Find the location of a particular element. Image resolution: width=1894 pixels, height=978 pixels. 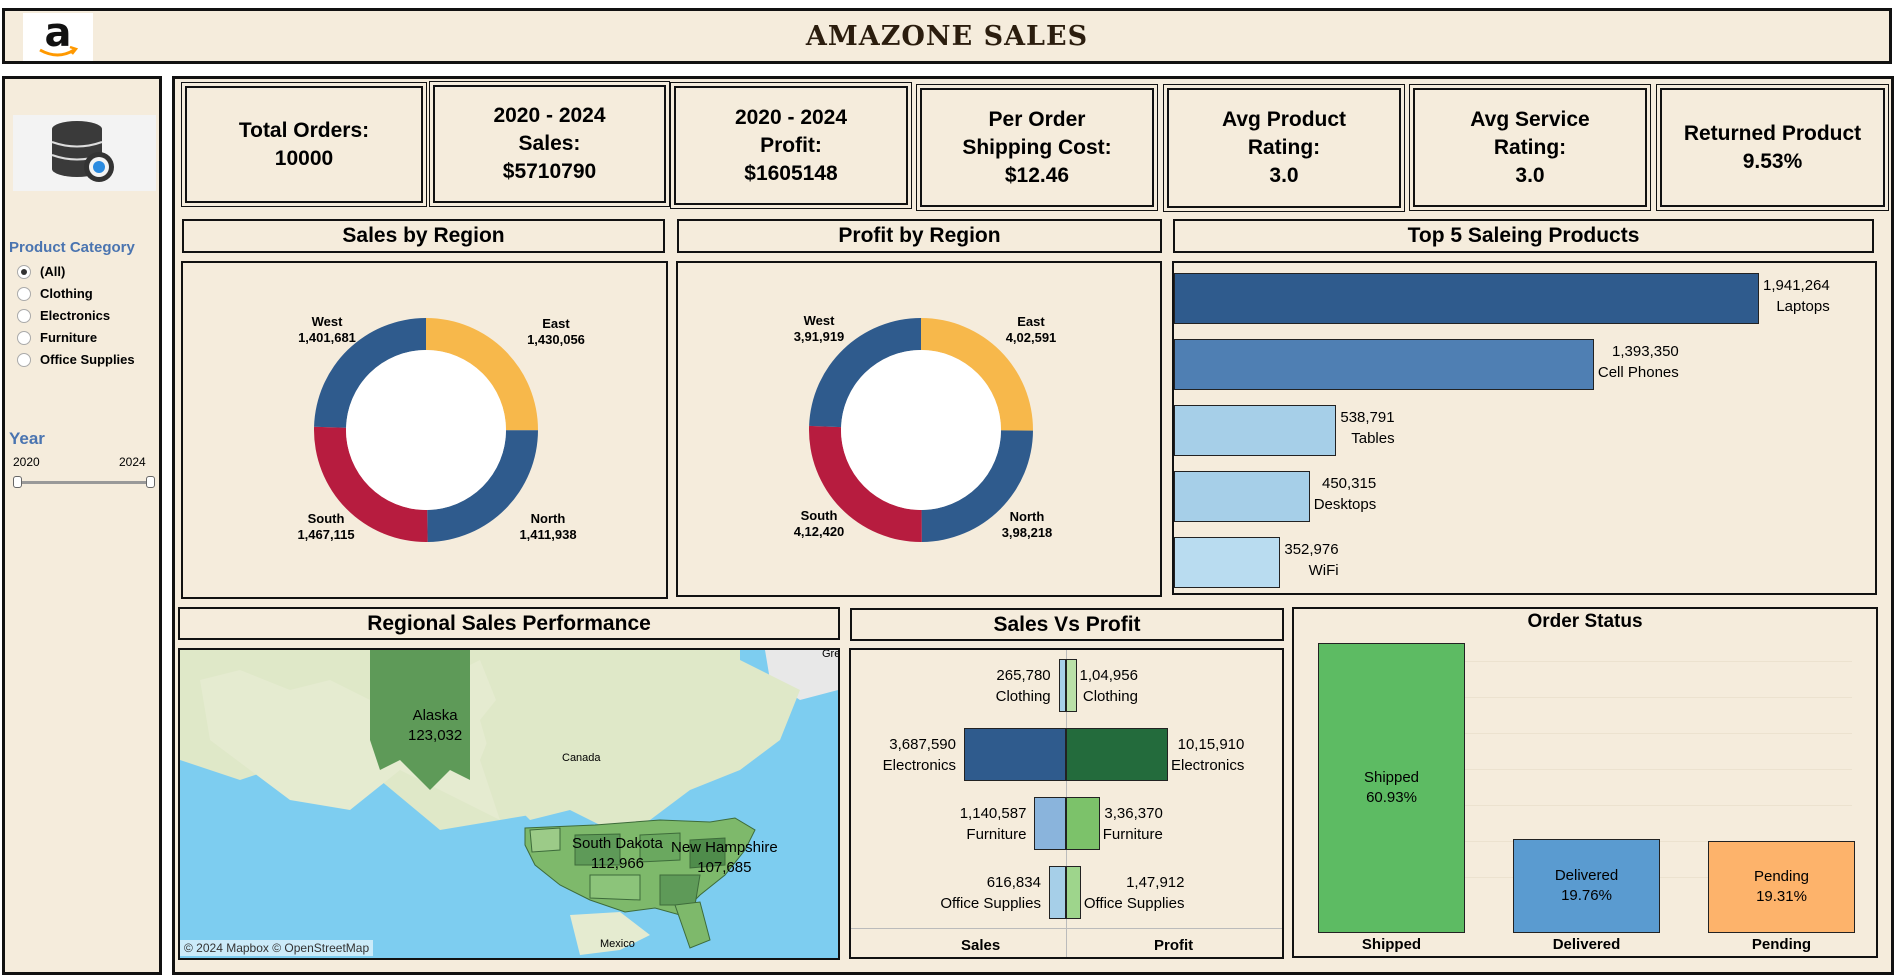

profit-east-label: East 4,02,591 is located at coordinates (1031, 330).